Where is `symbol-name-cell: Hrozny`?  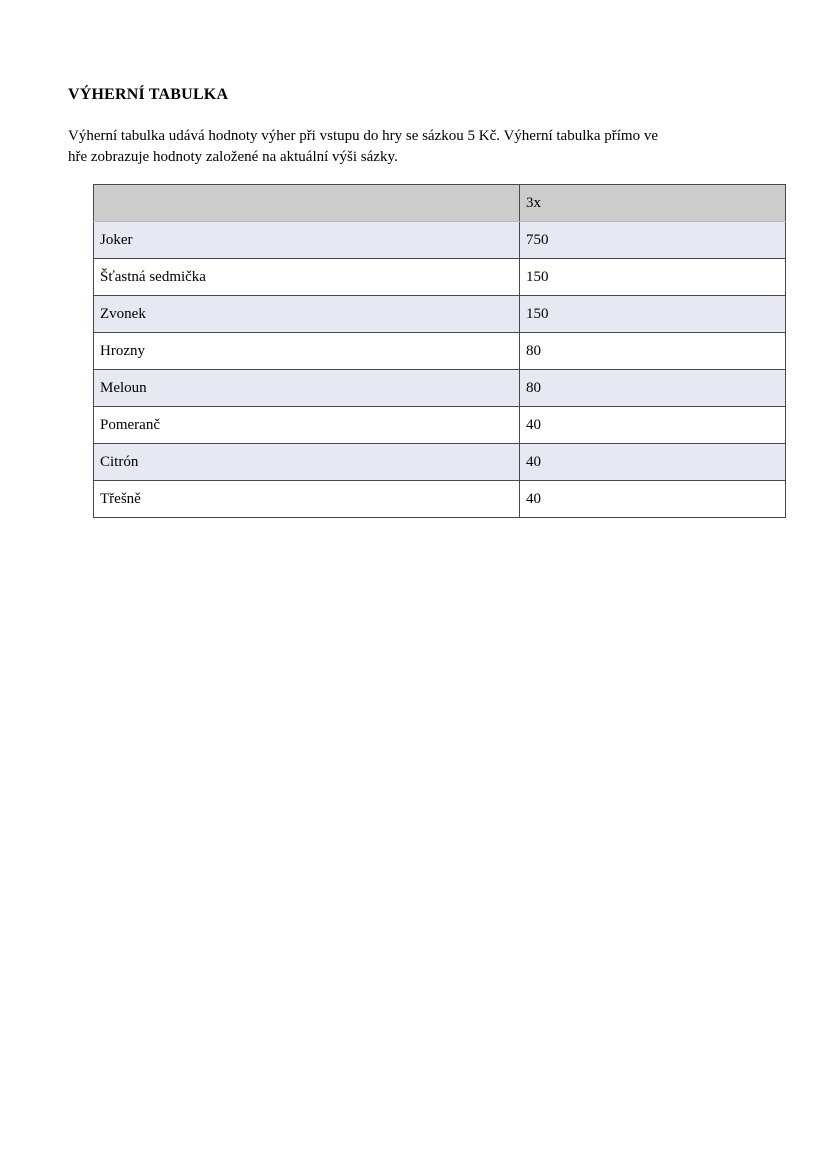 symbol-name-cell: Hrozny is located at coordinates (306, 351).